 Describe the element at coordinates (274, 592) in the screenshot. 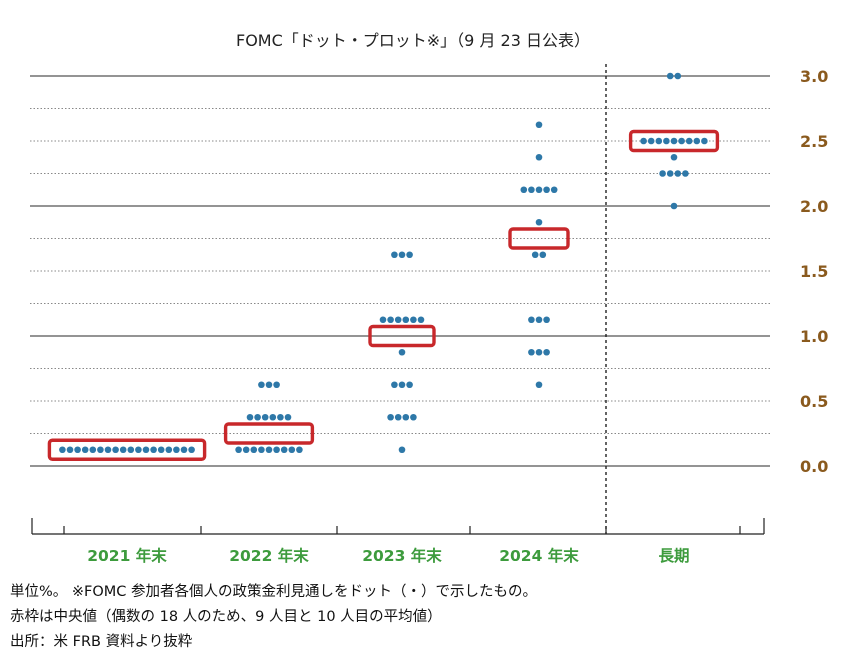

I see `footnote-unit: 単位%。 ※FOMC 参加者各個人の政策金利見通しをドット（・）で示したもの。` at that location.